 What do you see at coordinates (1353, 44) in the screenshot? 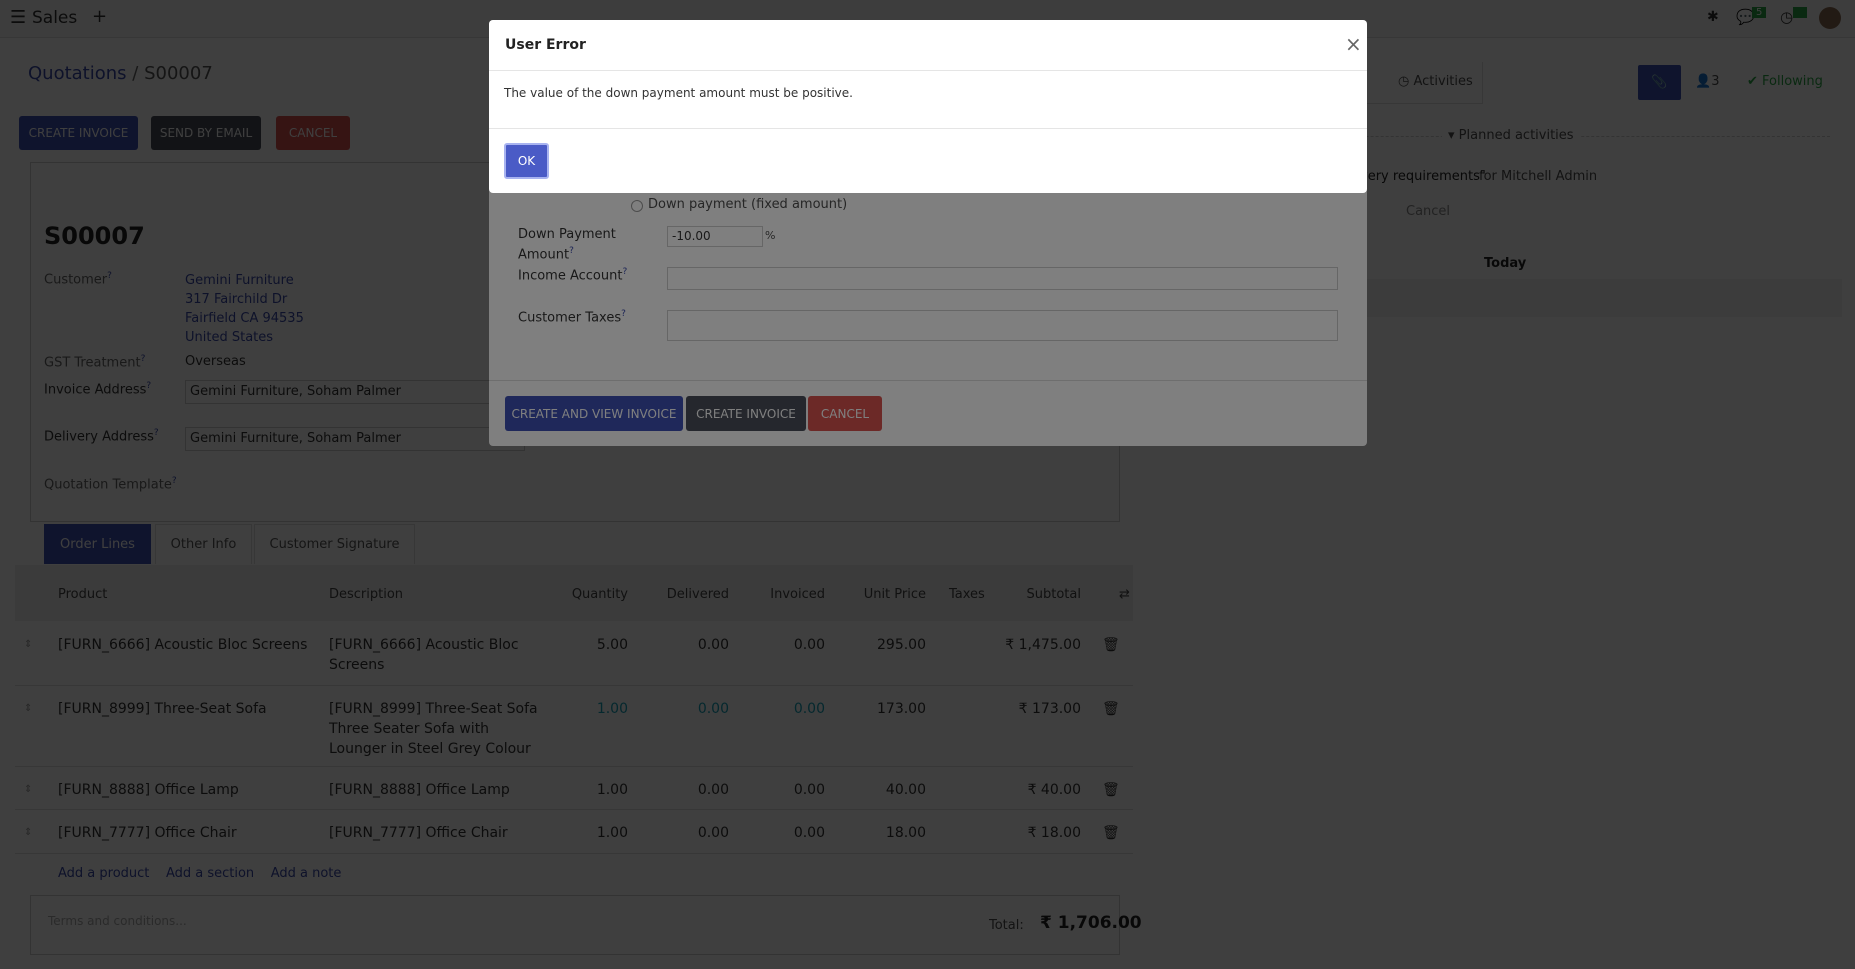
I see `close-icon: ×` at bounding box center [1353, 44].